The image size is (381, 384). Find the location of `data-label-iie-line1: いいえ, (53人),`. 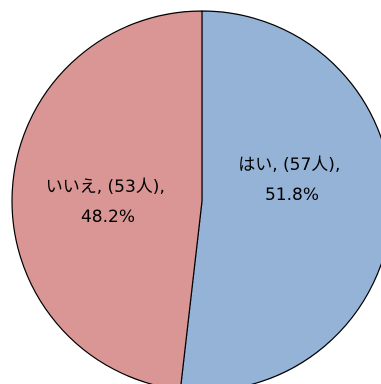

data-label-iie-line1: いいえ, (53人), is located at coordinates (105, 187).